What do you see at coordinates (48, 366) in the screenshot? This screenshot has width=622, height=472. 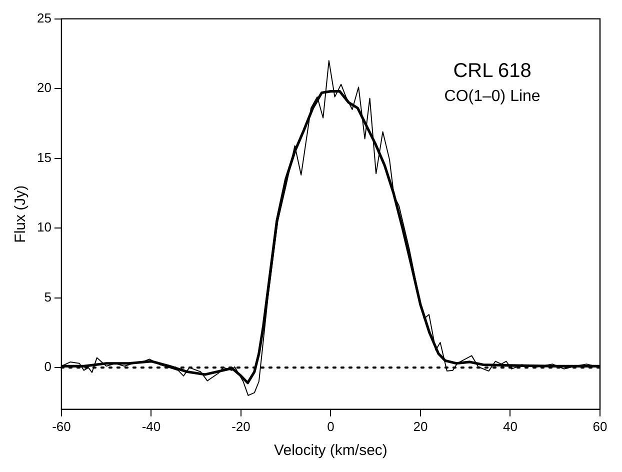 I see `y-tick-label: 0` at bounding box center [48, 366].